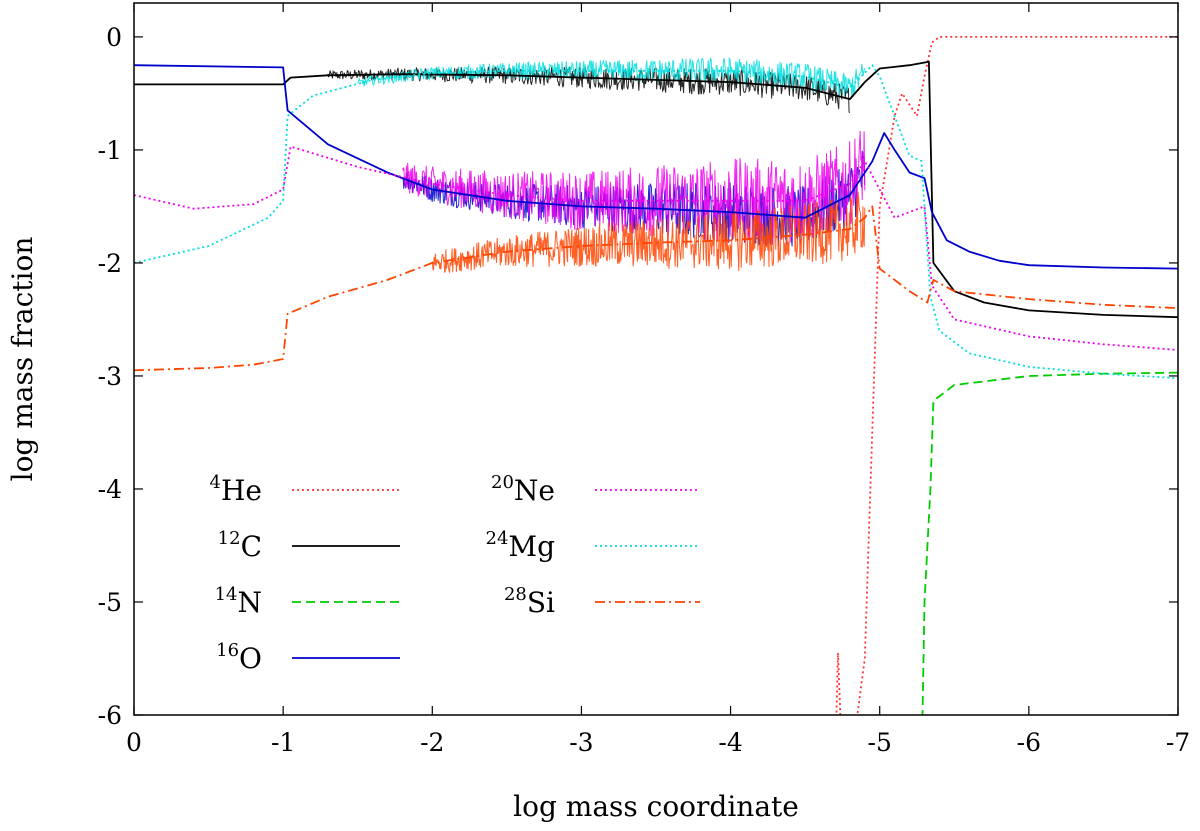  What do you see at coordinates (114, 37) in the screenshot?
I see `y-tick-label: 0` at bounding box center [114, 37].